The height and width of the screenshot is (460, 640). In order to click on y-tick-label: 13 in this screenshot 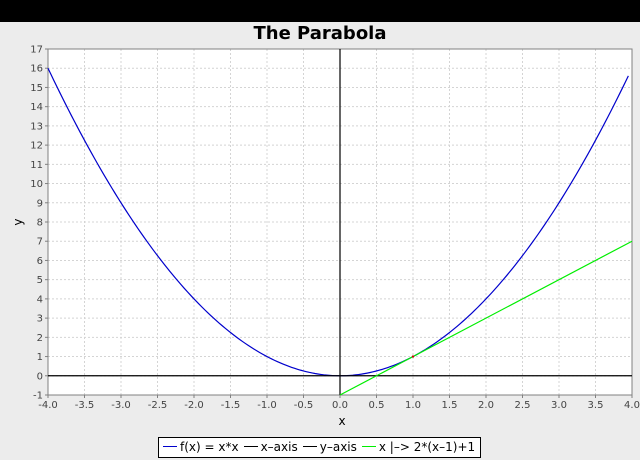, I will do `click(36, 126)`.